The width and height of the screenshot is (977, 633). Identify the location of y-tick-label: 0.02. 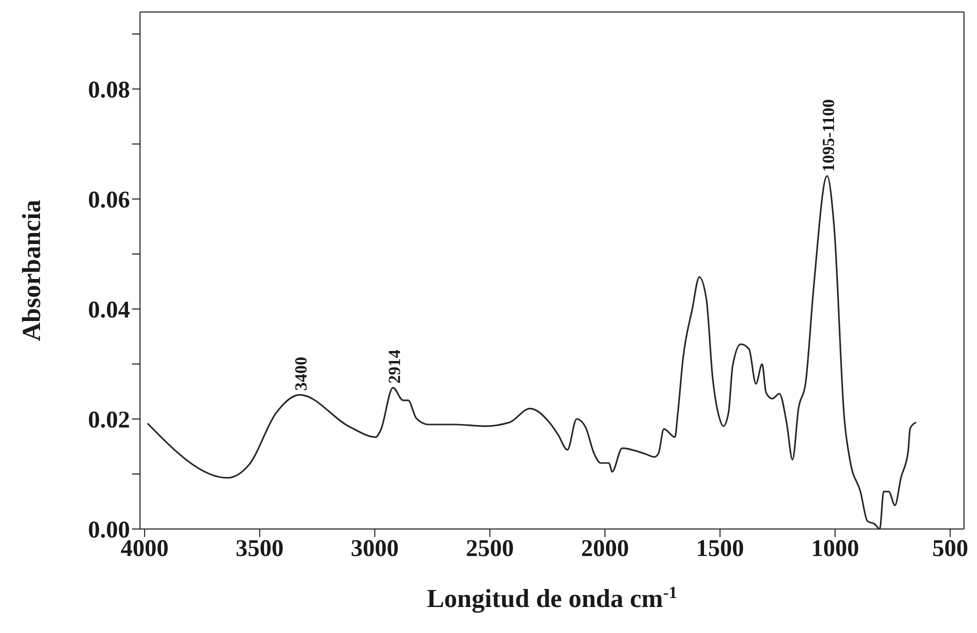
(109, 421).